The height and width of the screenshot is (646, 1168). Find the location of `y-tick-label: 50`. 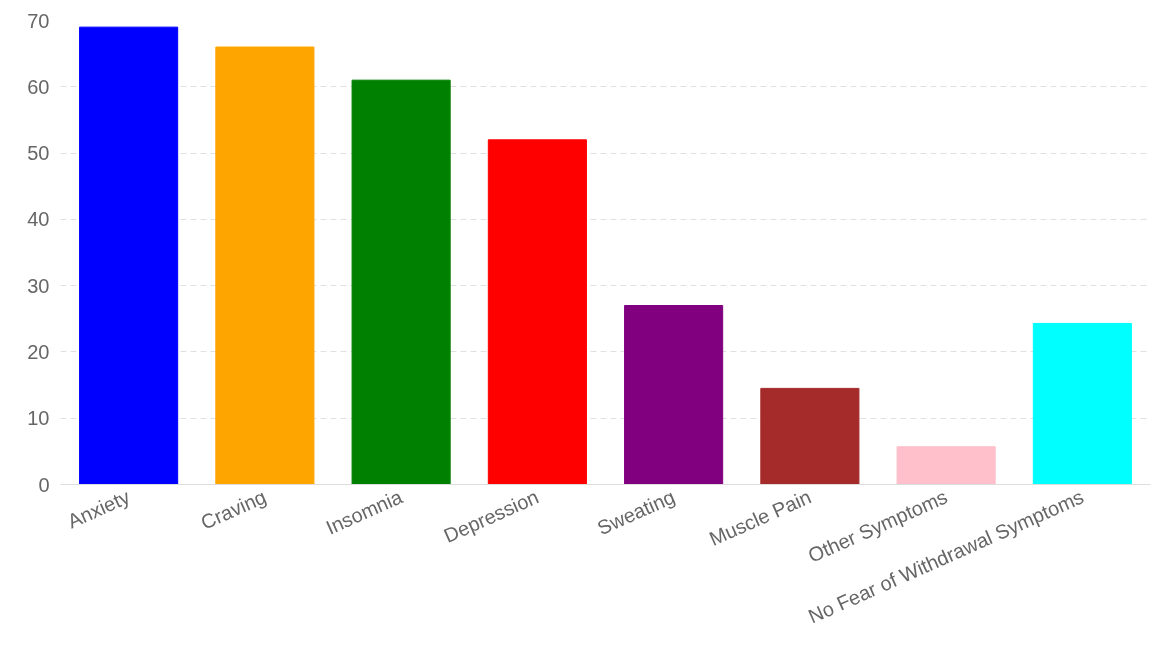

y-tick-label: 50 is located at coordinates (38, 153).